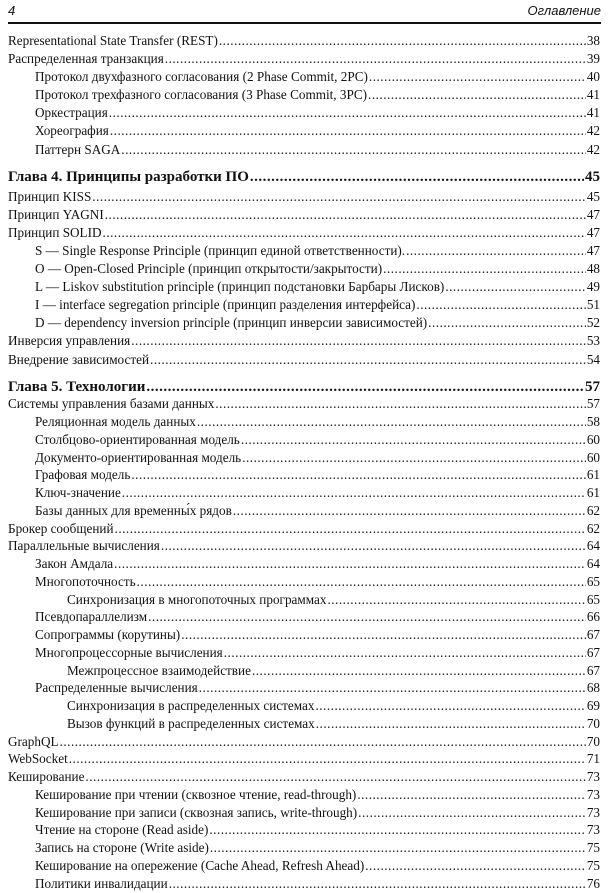 This screenshot has height=893, width=609. Describe the element at coordinates (593, 457) in the screenshot. I see `entry-page-number: 60` at that location.